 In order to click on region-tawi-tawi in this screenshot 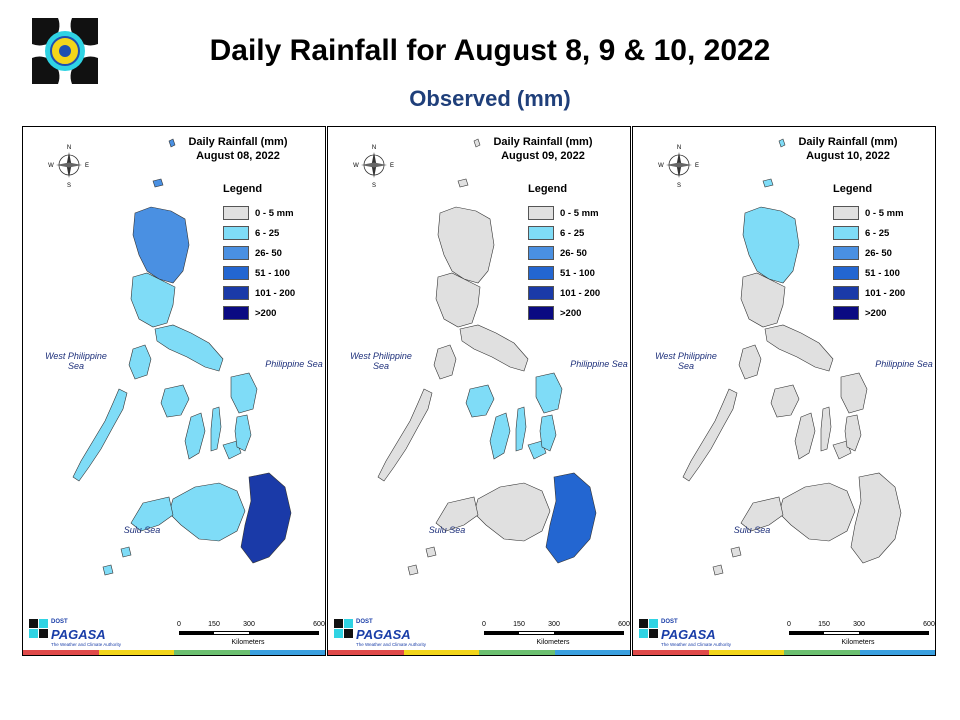, I will do `click(718, 570)`.